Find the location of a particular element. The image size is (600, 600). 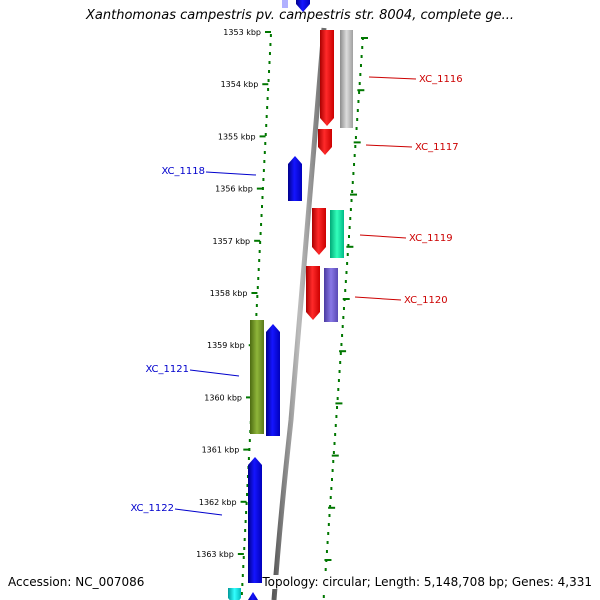

gene-label: XC_1121 is located at coordinates (167, 369).